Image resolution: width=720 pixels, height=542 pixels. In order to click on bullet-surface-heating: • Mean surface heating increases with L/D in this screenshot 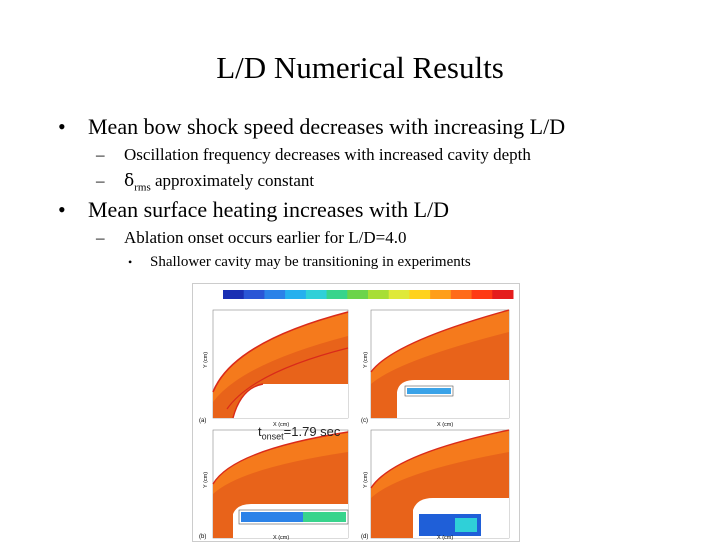, I will do `click(253, 210)`.